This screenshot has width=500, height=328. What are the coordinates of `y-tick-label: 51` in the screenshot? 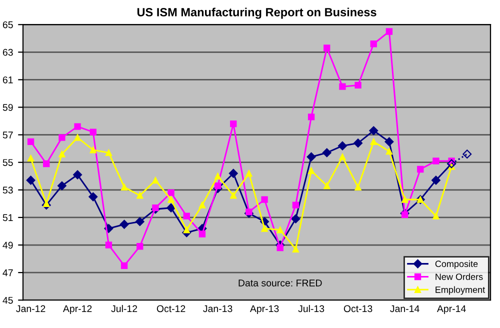 It's located at (7, 218).